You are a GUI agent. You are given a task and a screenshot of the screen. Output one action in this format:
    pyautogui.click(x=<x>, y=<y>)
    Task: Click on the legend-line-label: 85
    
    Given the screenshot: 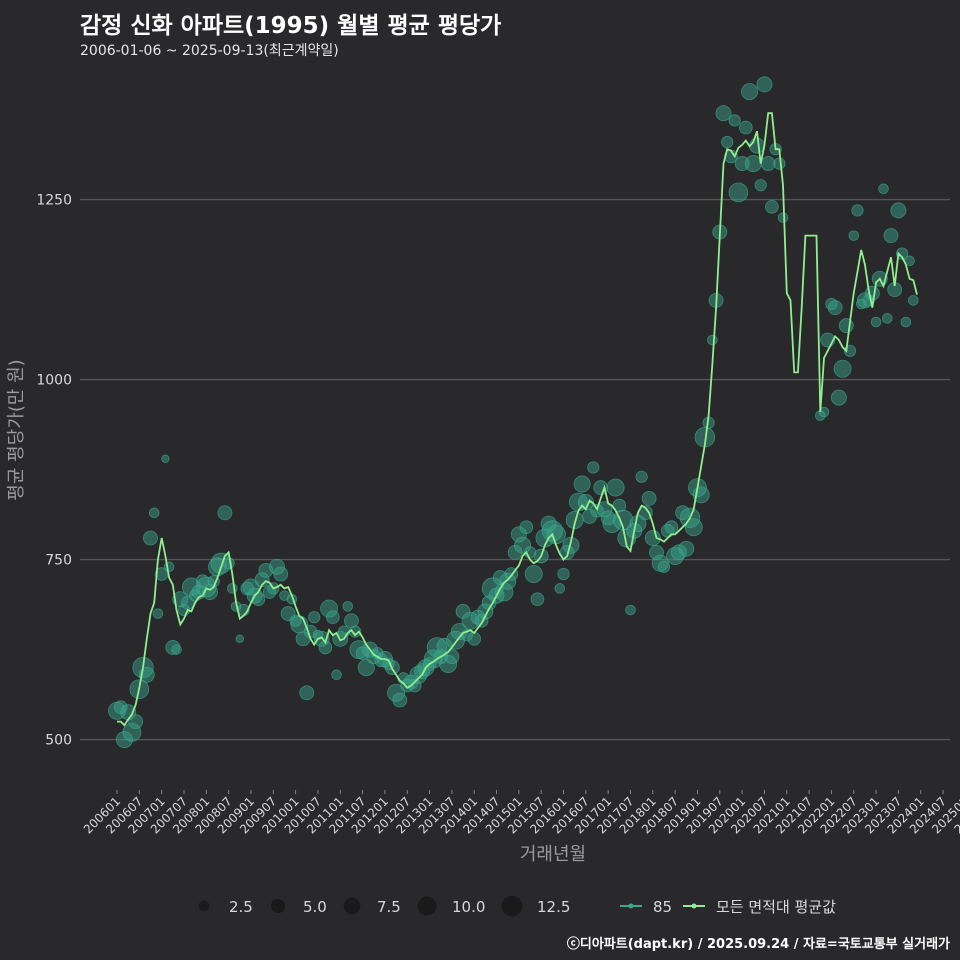 What is the action you would take?
    pyautogui.click(x=662, y=907)
    